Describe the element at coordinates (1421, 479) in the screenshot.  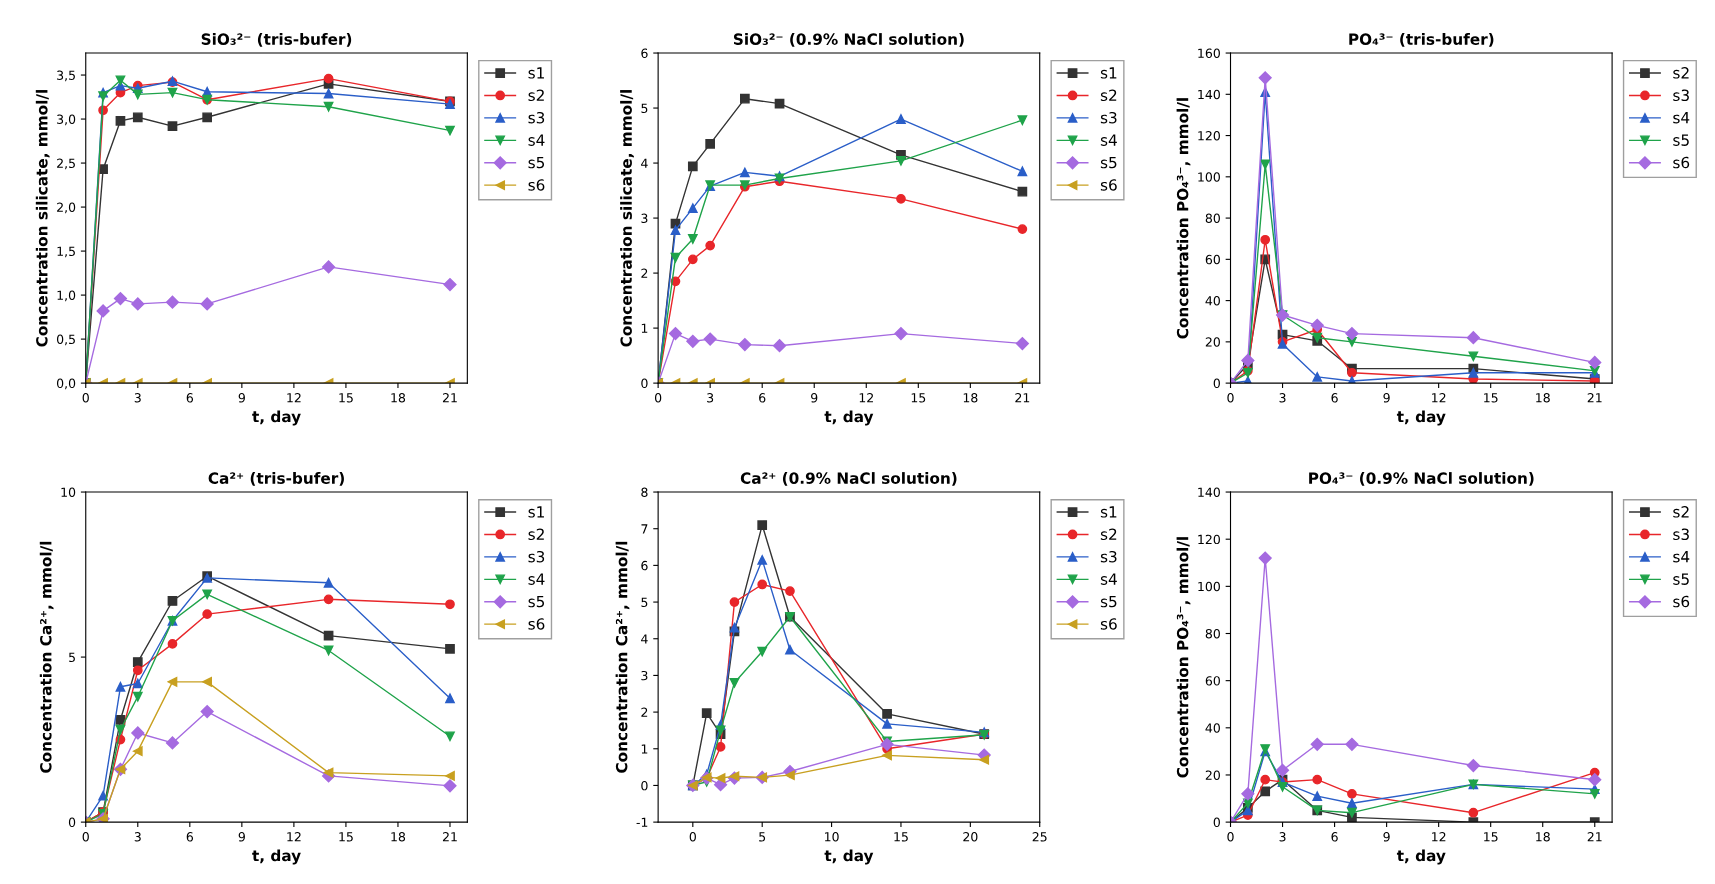
I see `chart-title: PO₄³⁻ (0.9% NaCl solution)` at that location.